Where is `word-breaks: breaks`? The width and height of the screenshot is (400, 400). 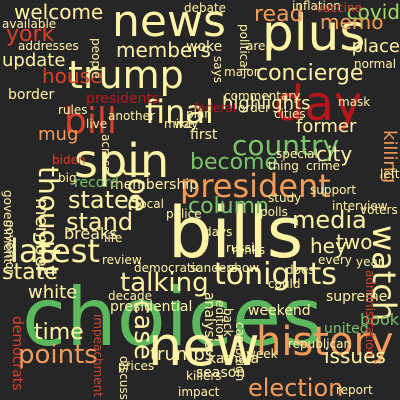
word-breaks: breaks is located at coordinates (91, 233).